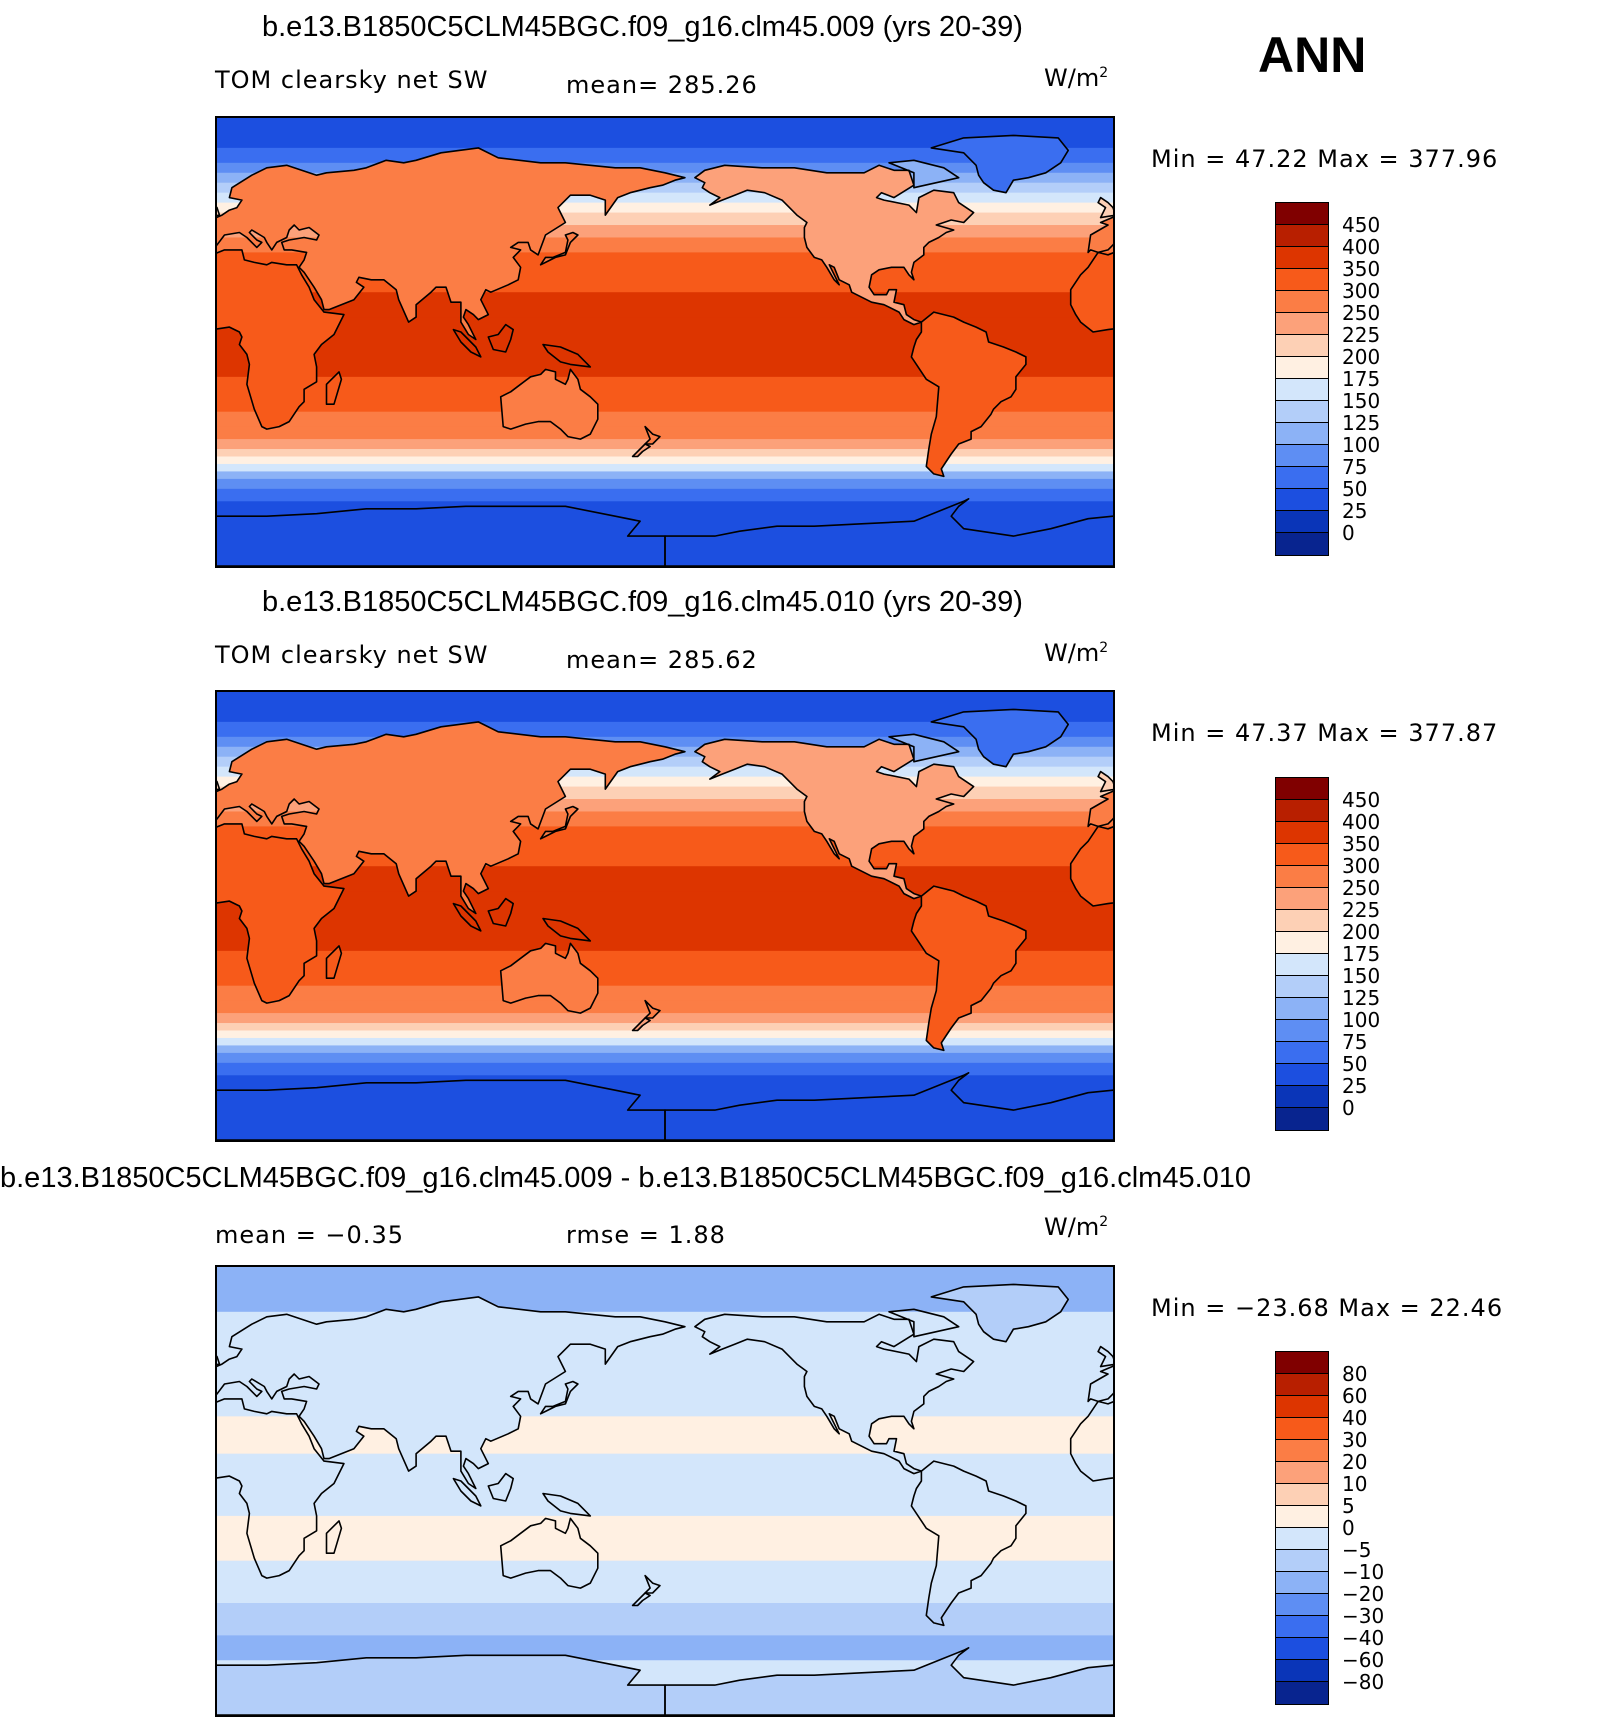 The height and width of the screenshot is (1717, 1608). What do you see at coordinates (968, 394) in the screenshot?
I see `panel1-coastline-samerica` at bounding box center [968, 394].